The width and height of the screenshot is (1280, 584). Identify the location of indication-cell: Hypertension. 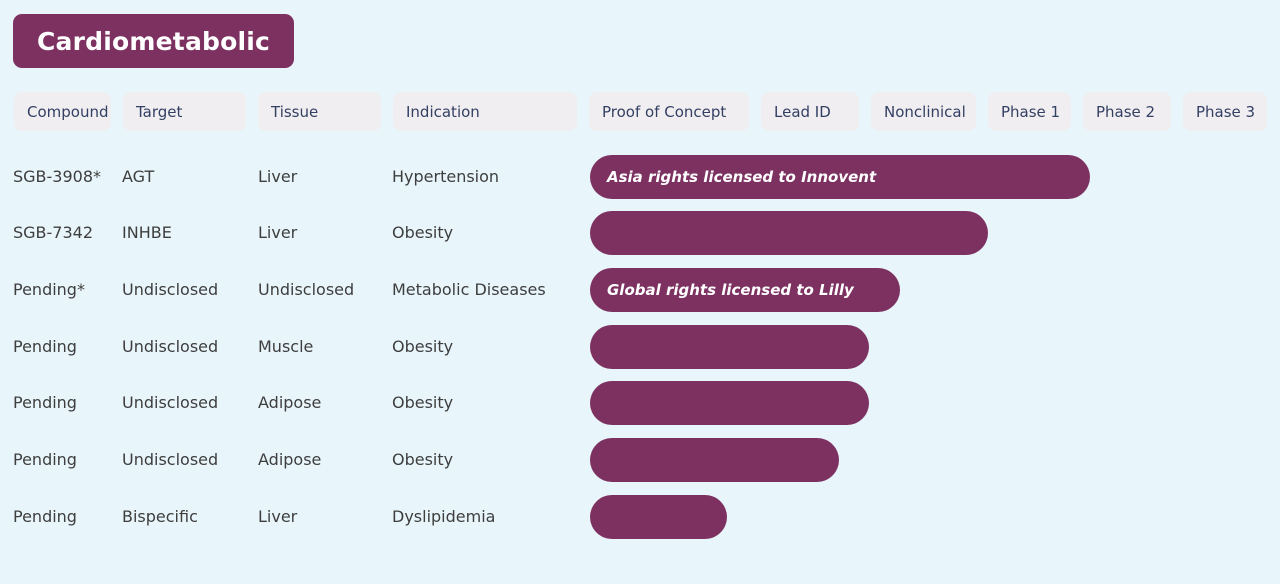
(446, 176).